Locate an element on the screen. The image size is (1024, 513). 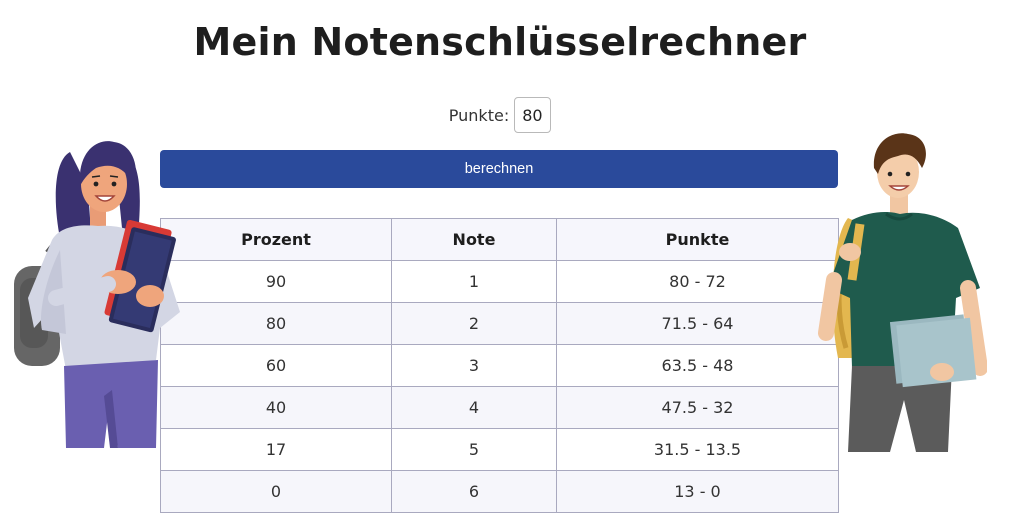
column-header-points: Punkte is located at coordinates (697, 239).